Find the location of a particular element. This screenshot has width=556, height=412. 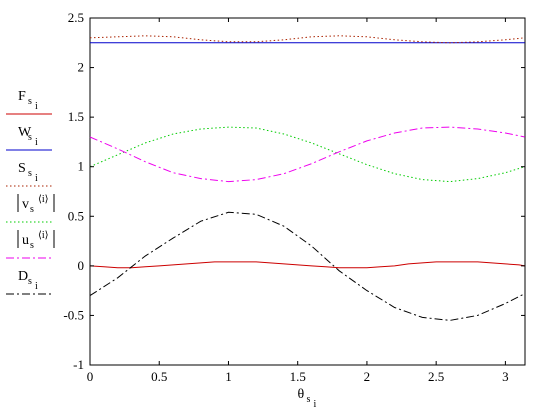

x-tick-label: 0.5 is located at coordinates (159, 376).